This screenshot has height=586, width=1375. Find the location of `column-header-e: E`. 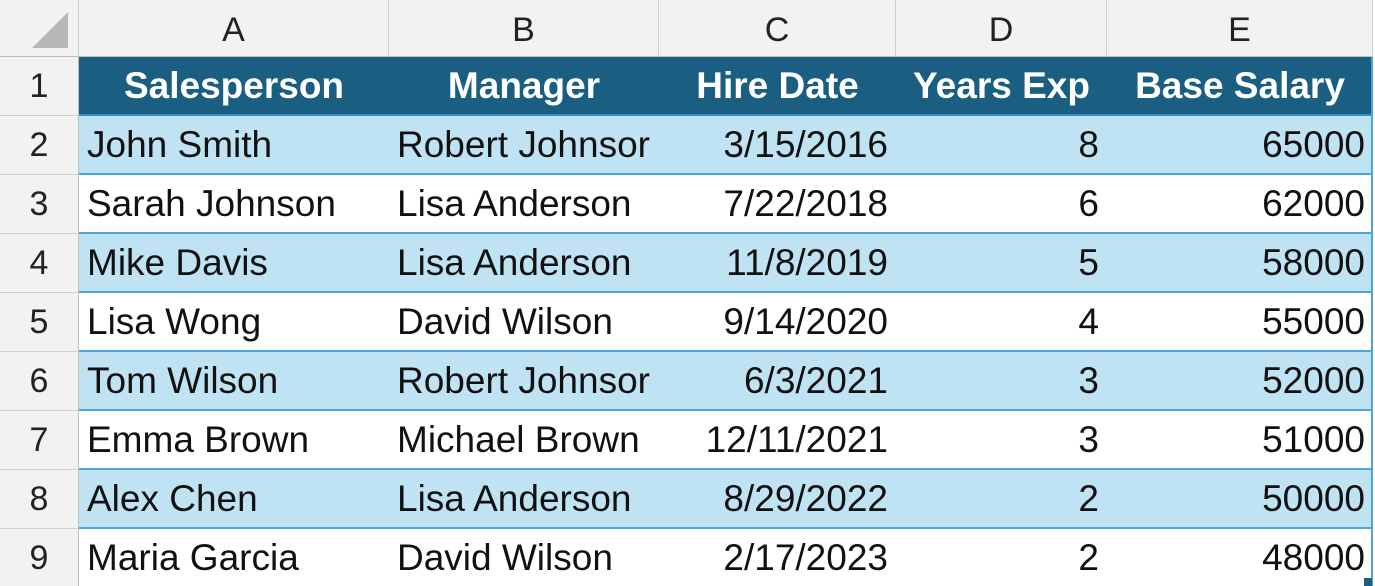

column-header-e: E is located at coordinates (1240, 28).